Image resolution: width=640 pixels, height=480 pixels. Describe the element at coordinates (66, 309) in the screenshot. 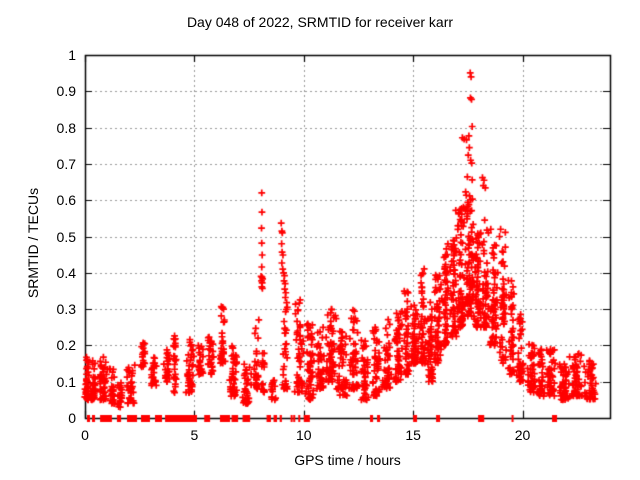

I see `y-tick-label: 0.3` at that location.